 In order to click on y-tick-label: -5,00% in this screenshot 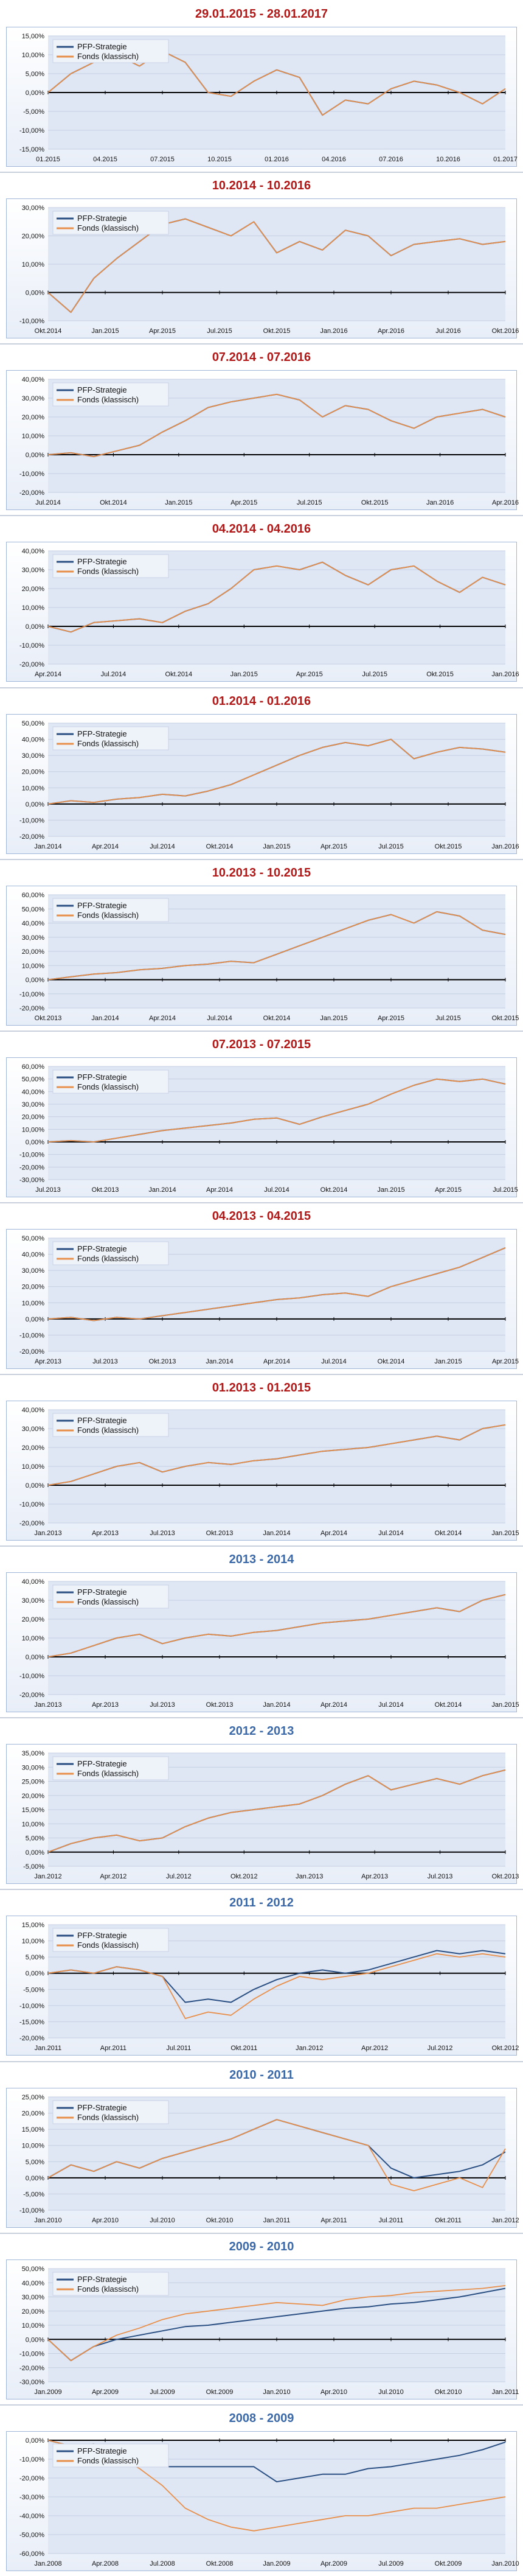, I will do `click(34, 1867)`.